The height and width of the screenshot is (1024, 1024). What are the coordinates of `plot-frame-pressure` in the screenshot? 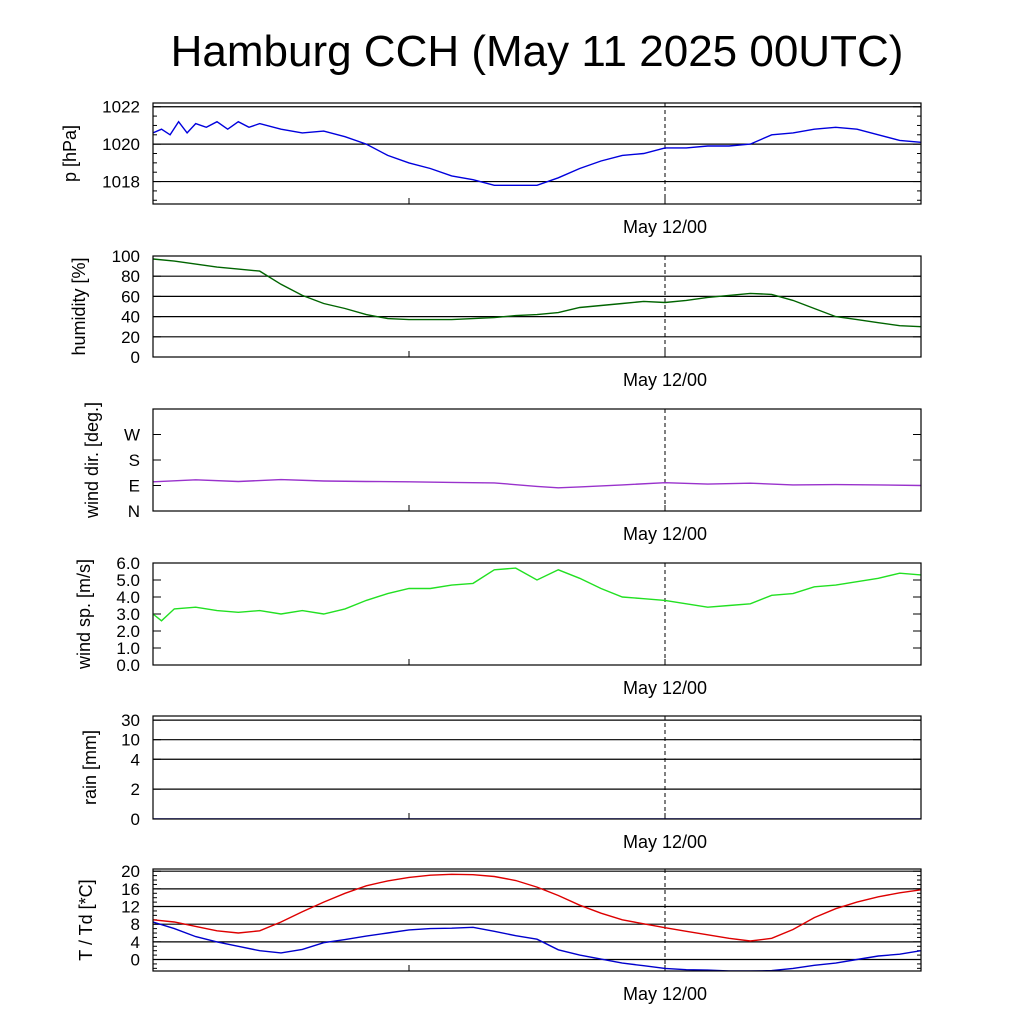 It's located at (537, 153).